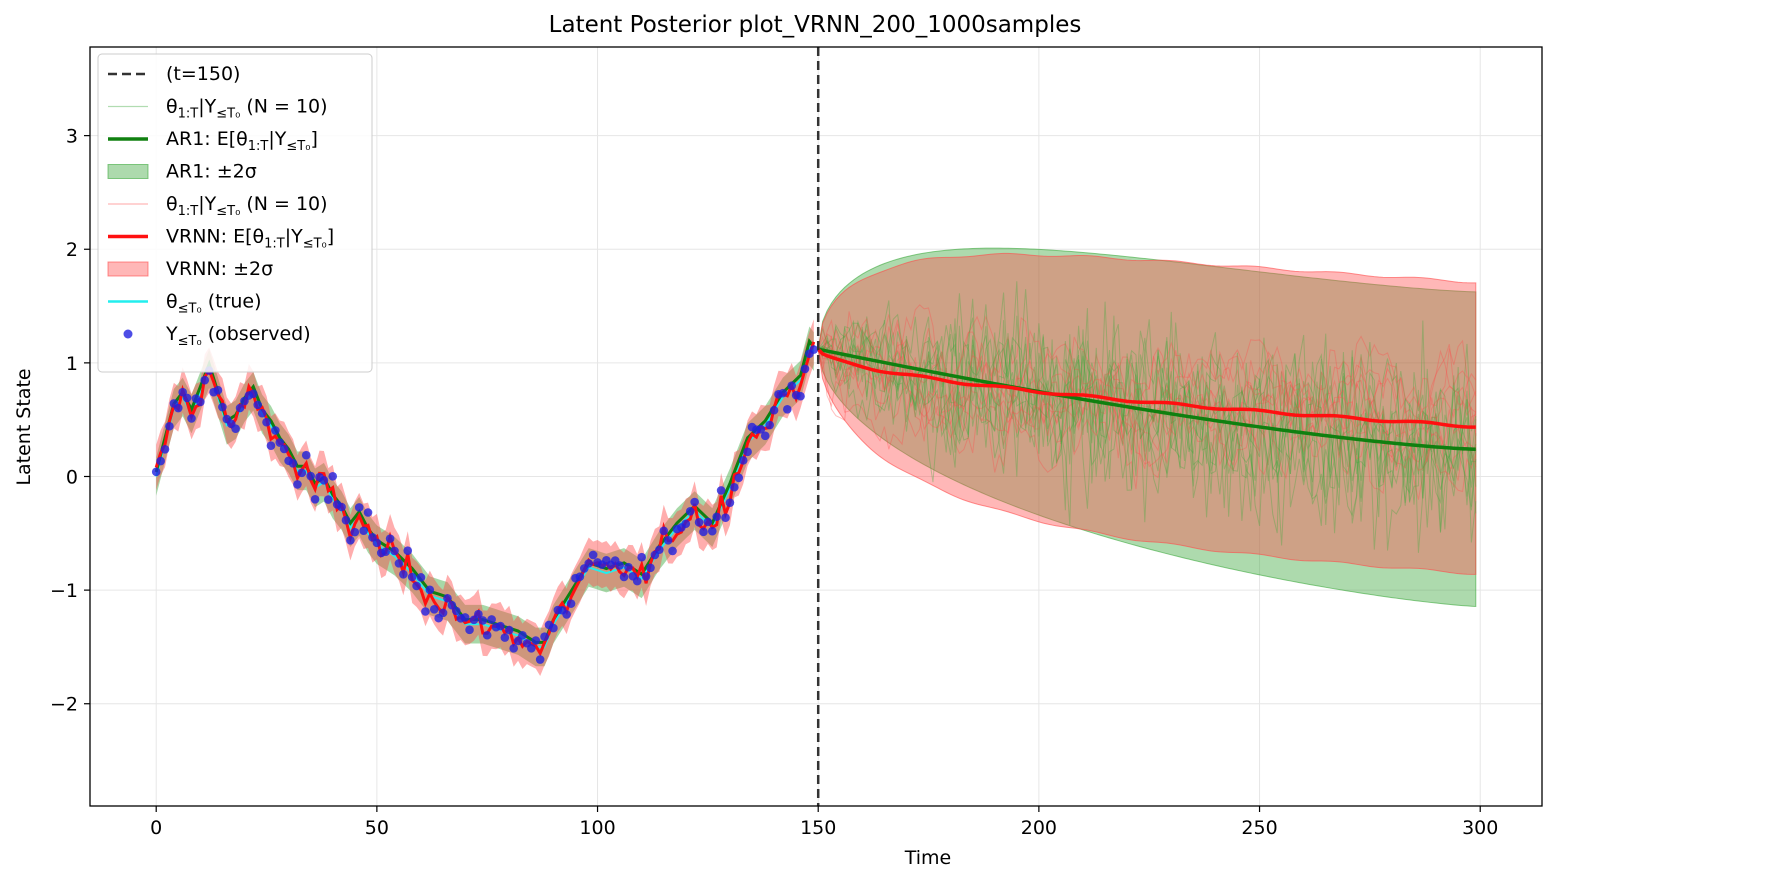  I want to click on ar1-band-history, so click(485, 496).